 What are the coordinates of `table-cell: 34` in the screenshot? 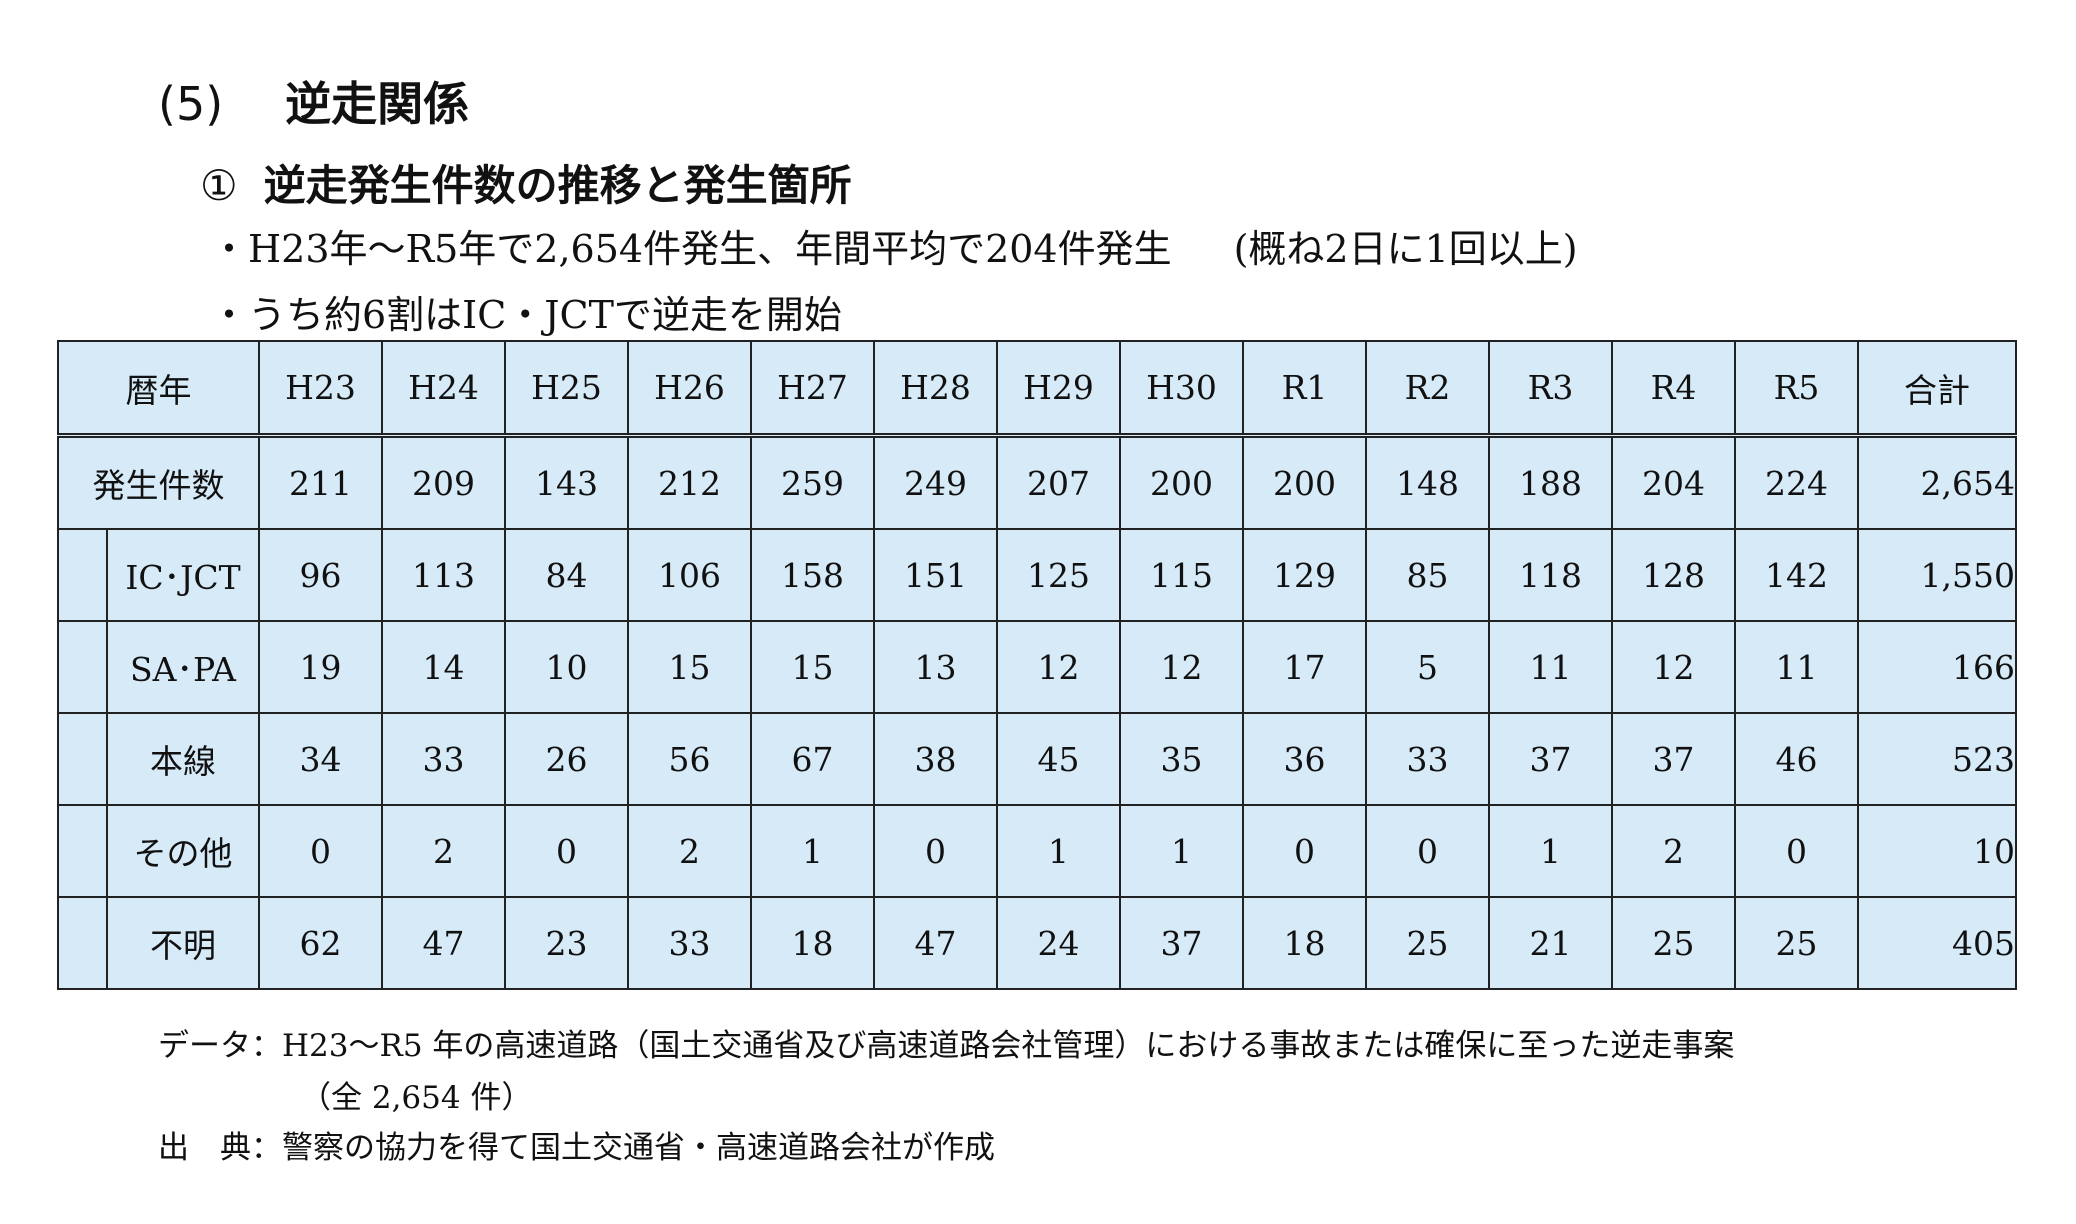 It's located at (320, 759).